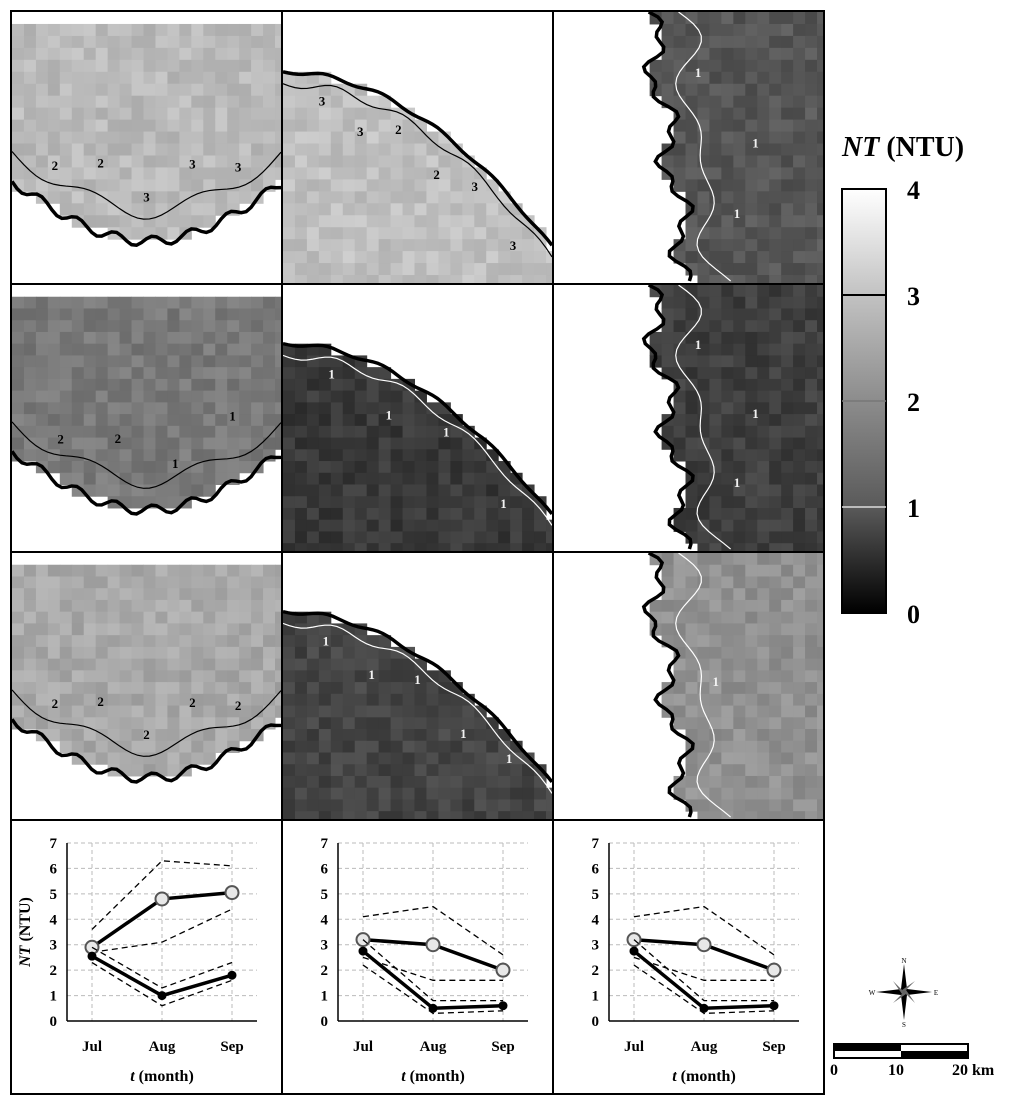  What do you see at coordinates (732, 686) in the screenshot?
I see `map-canvas: 1` at bounding box center [732, 686].